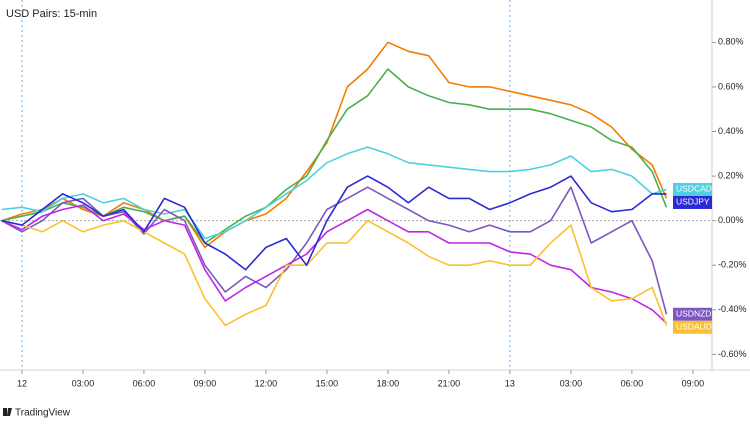 This screenshot has width=750, height=430. What do you see at coordinates (732, 354) in the screenshot?
I see `y-tick-label: -0.60%` at bounding box center [732, 354].